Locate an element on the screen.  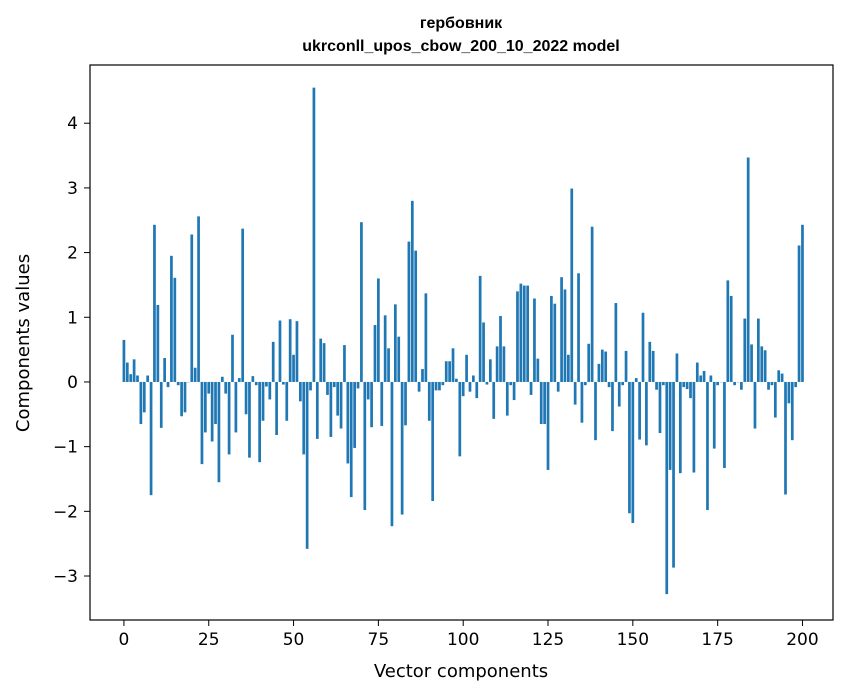
x-tick-label: 125 is located at coordinates (548, 640).